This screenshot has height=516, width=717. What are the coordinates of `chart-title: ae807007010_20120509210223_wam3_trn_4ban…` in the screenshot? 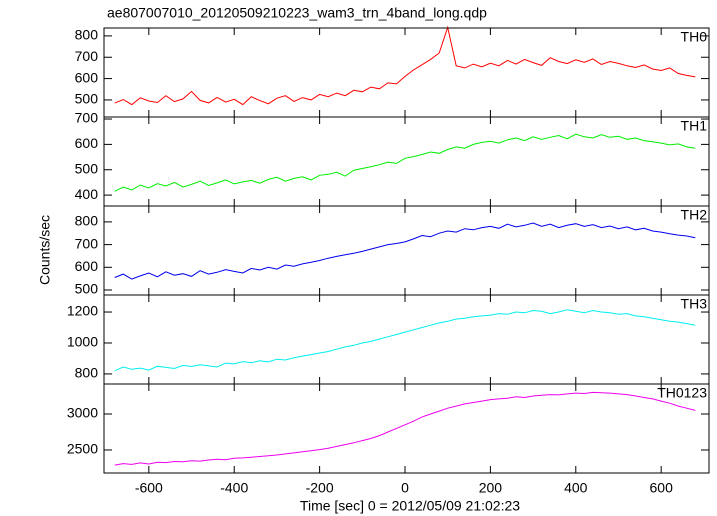 It's located at (297, 13).